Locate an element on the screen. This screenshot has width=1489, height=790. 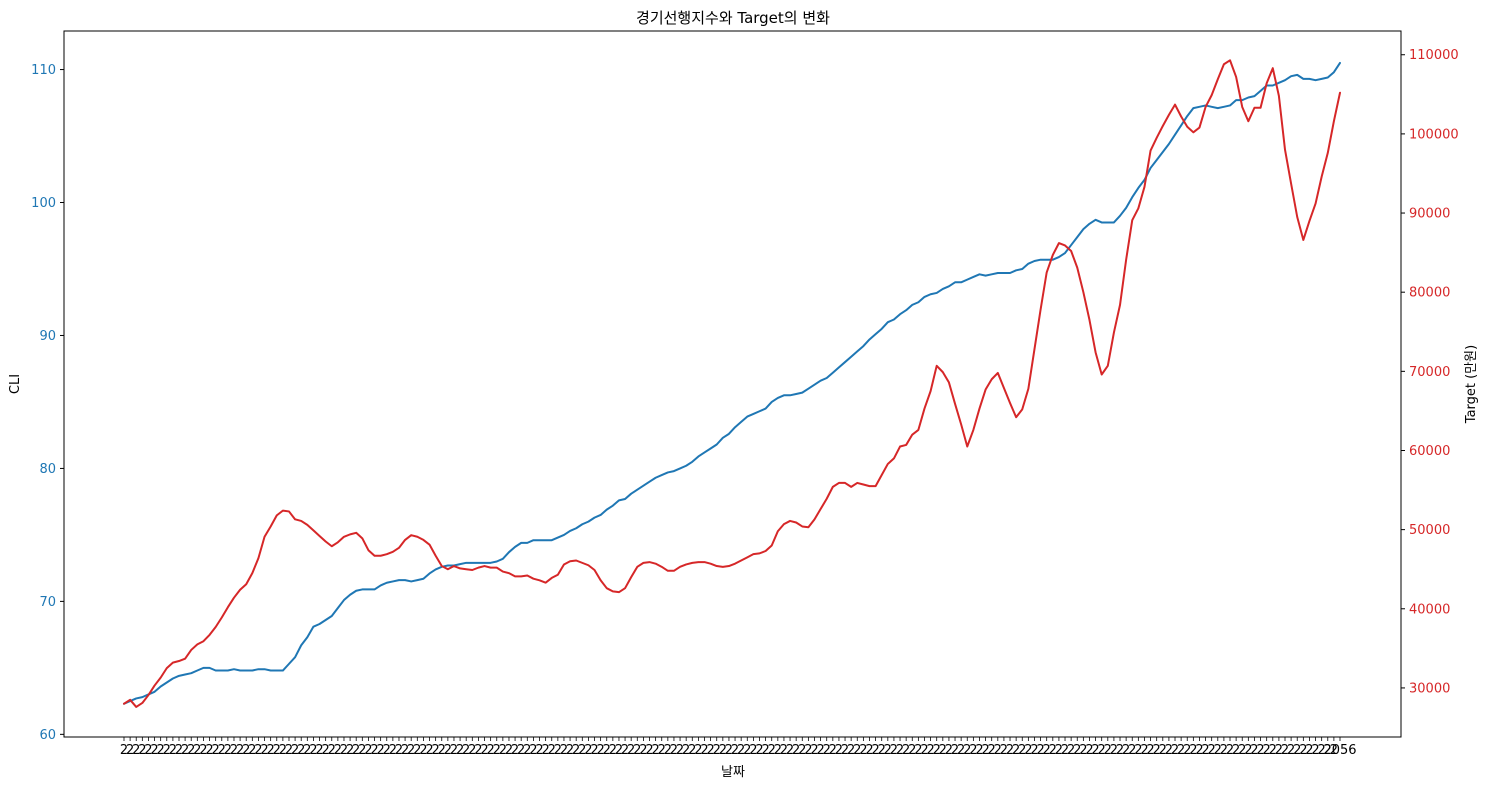
chart-title: 경기선행지수와 Target의 변화 is located at coordinates (733, 18).